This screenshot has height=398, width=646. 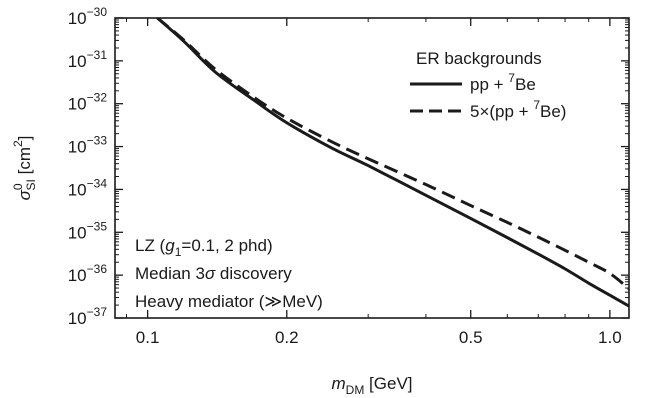 I want to click on y-tick-label: 10−35, so click(x=88, y=230).